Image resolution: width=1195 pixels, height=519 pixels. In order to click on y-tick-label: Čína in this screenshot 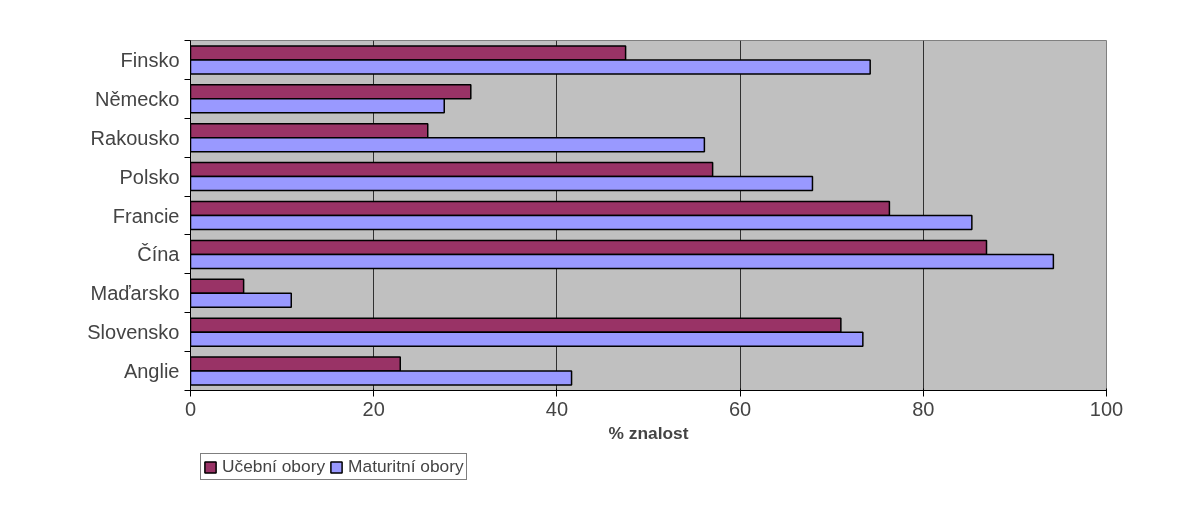, I will do `click(159, 254)`.